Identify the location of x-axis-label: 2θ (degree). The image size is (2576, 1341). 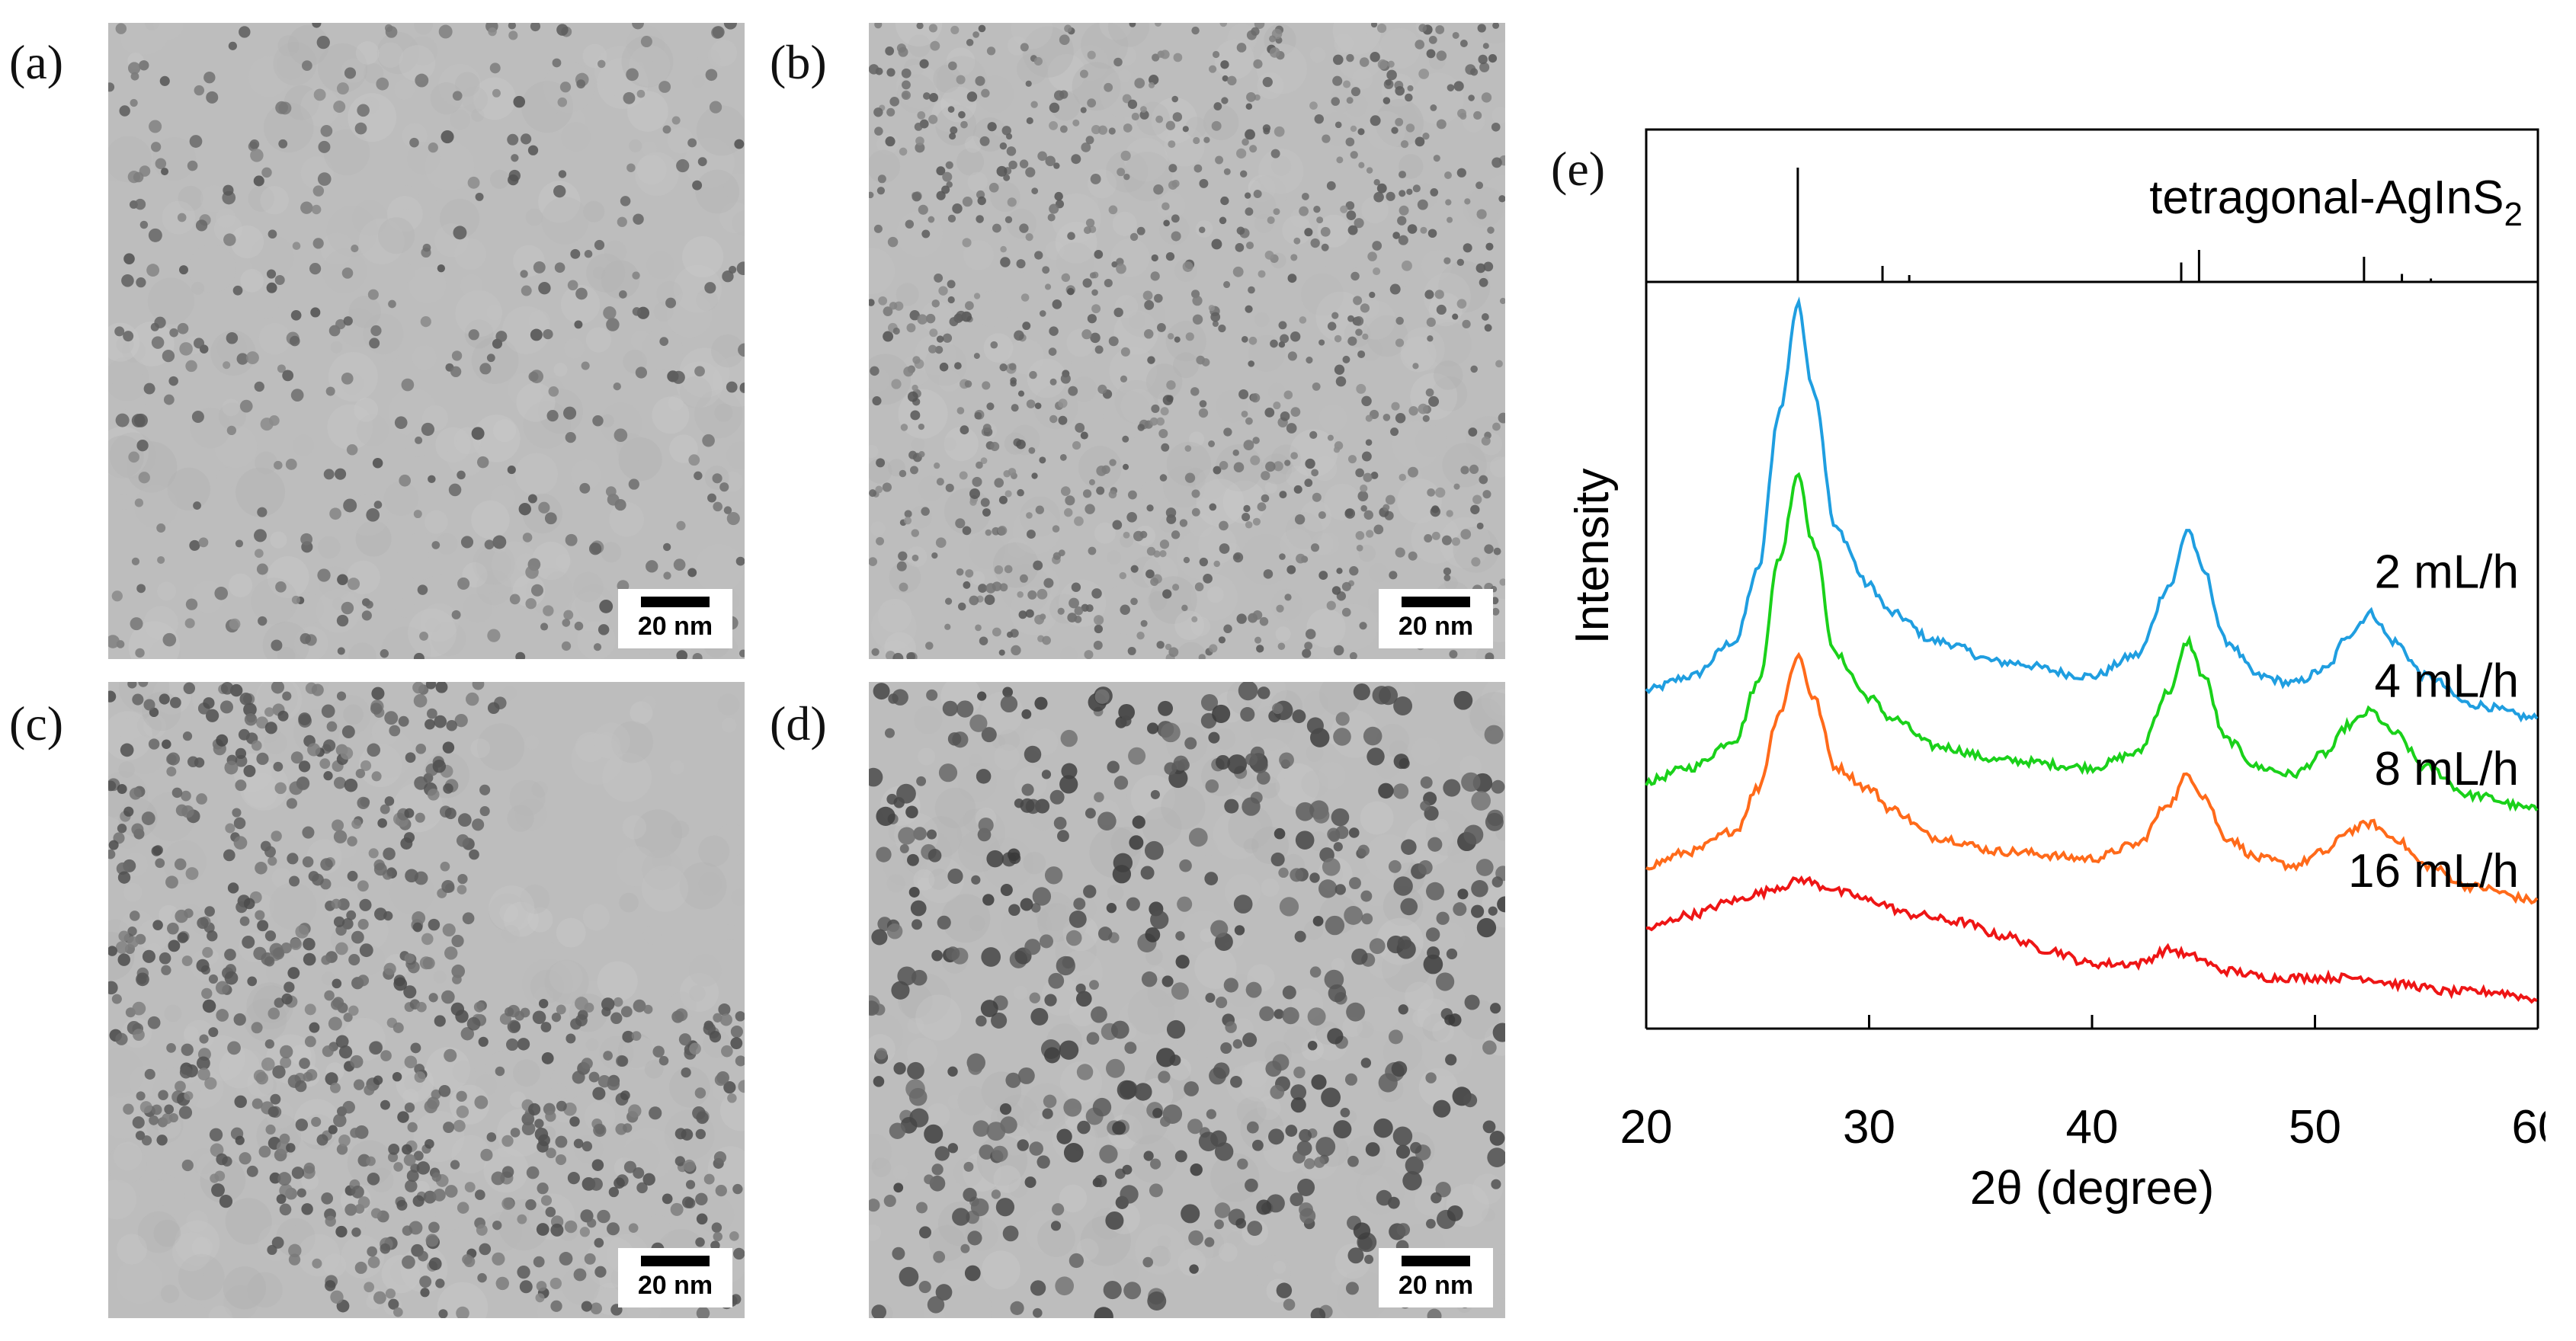
(2092, 1188).